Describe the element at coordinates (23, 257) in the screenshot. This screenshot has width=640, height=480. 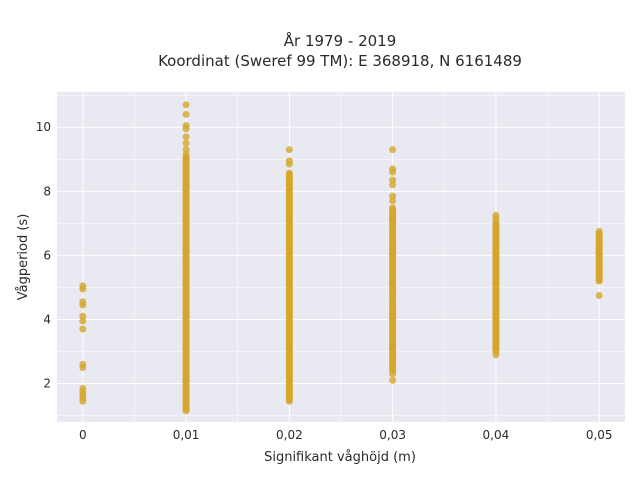
I see `y-axis-title: Vågperiod (s)` at that location.